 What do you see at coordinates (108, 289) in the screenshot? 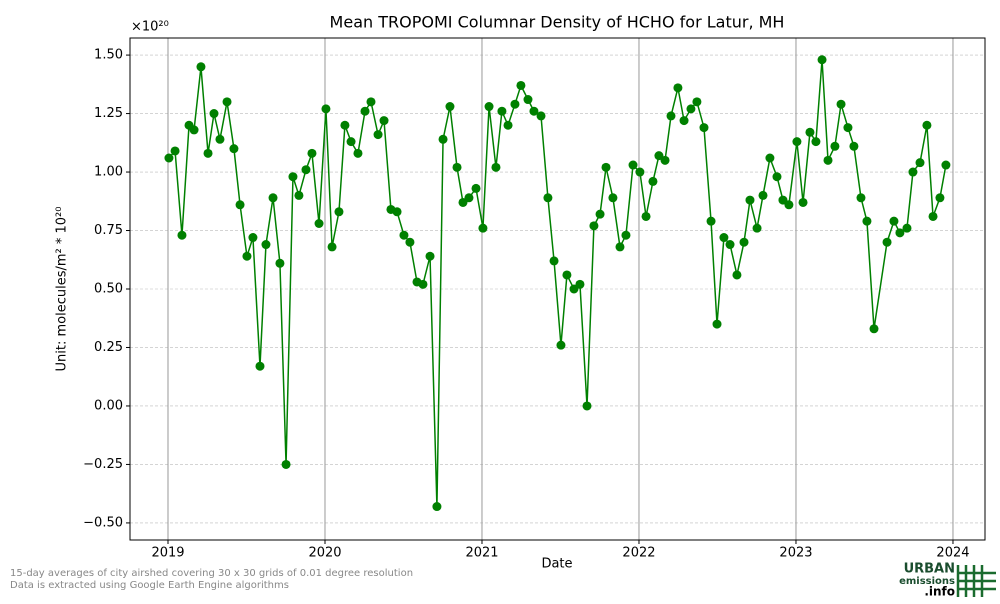
I see `y-tick-label: 0.50` at bounding box center [108, 289].